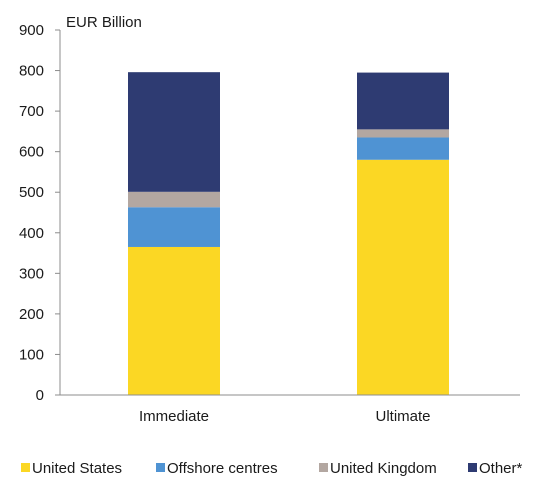 Image resolution: width=534 pixels, height=479 pixels. What do you see at coordinates (31, 314) in the screenshot?
I see `y-tick-label: 200` at bounding box center [31, 314].